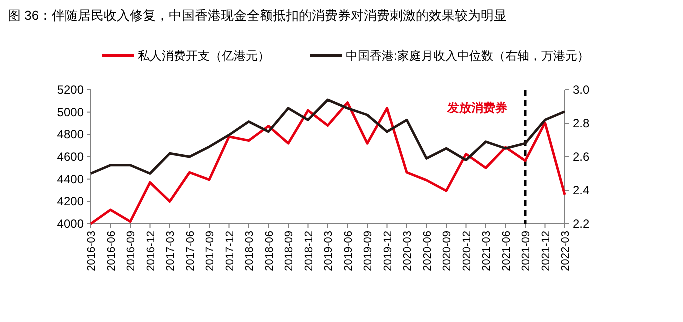 The height and width of the screenshot is (322, 683). What do you see at coordinates (581, 90) in the screenshot?
I see `y2-tick-label: 3.0` at bounding box center [581, 90].